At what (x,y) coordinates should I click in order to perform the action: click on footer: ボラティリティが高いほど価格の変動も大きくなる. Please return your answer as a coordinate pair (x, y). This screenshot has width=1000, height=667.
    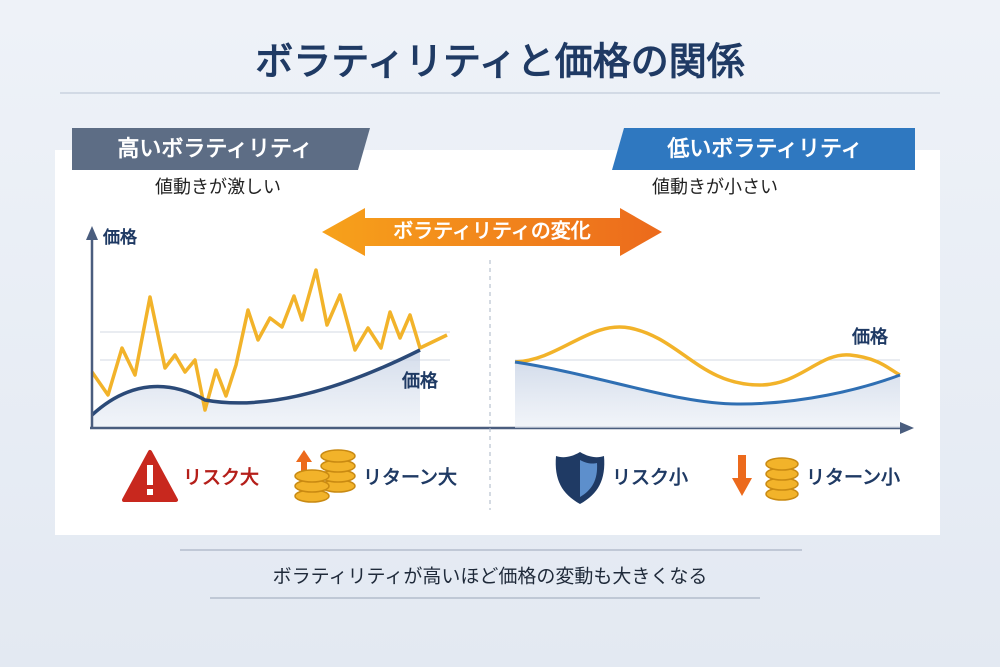
    Looking at the image, I should click on (490, 577).